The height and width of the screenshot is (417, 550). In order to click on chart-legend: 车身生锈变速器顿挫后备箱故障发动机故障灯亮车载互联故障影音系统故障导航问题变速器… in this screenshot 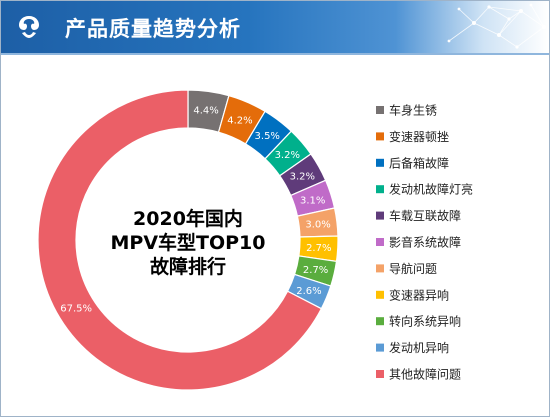, I will do `click(424, 242)`.